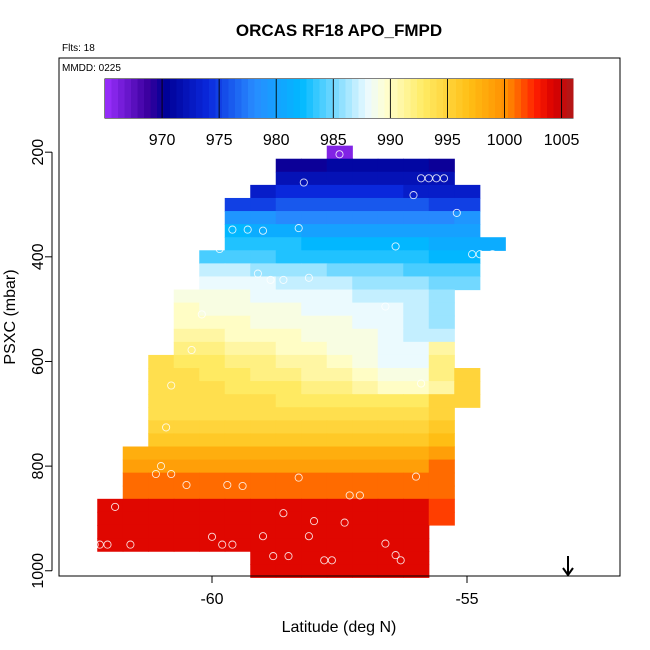  What do you see at coordinates (38, 466) in the screenshot?
I see `y-tick-label: 800` at bounding box center [38, 466].